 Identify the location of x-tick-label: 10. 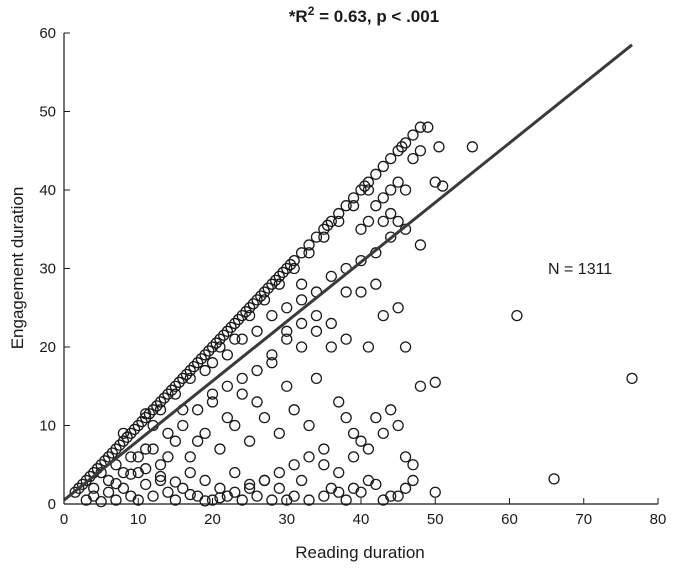
(138, 519).